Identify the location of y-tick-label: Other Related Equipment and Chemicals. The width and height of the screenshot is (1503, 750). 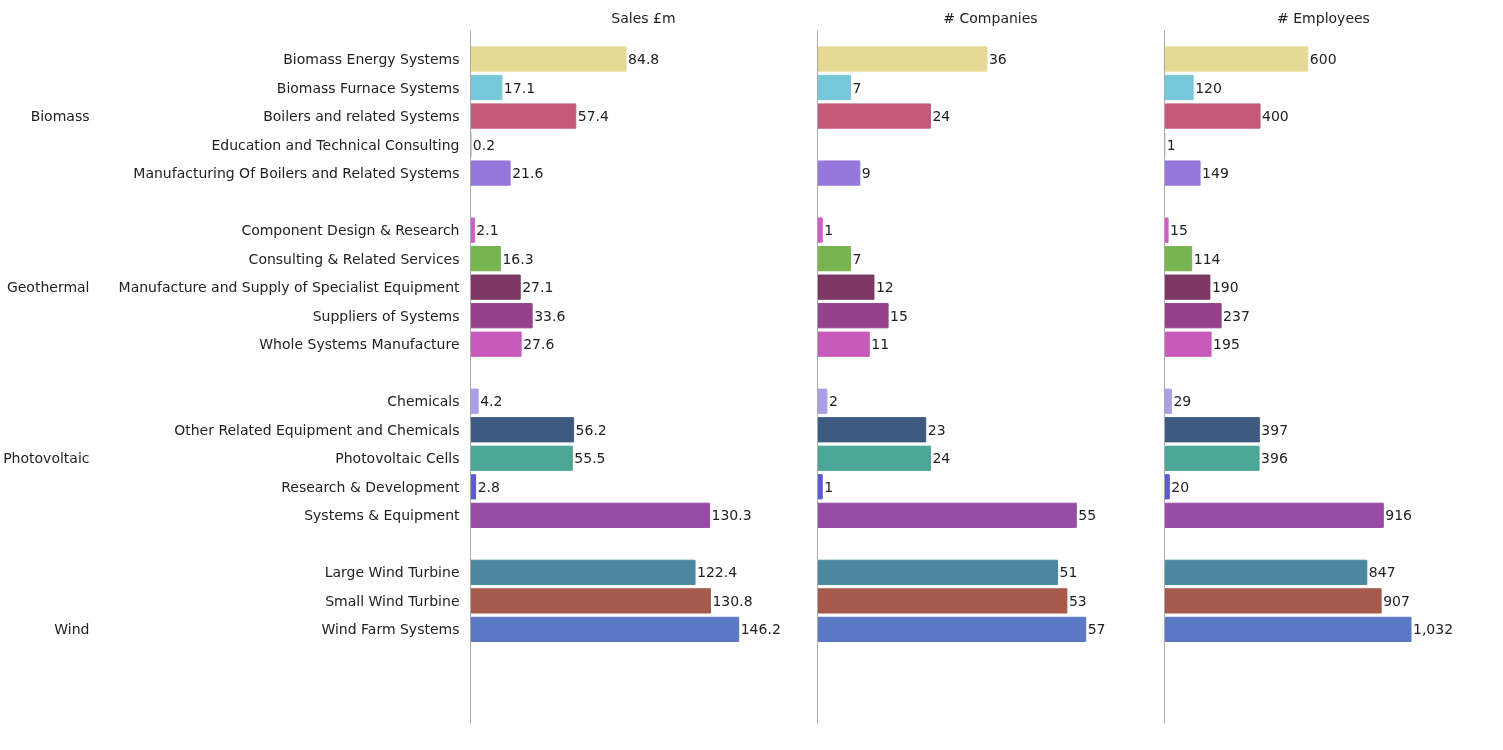
(317, 429).